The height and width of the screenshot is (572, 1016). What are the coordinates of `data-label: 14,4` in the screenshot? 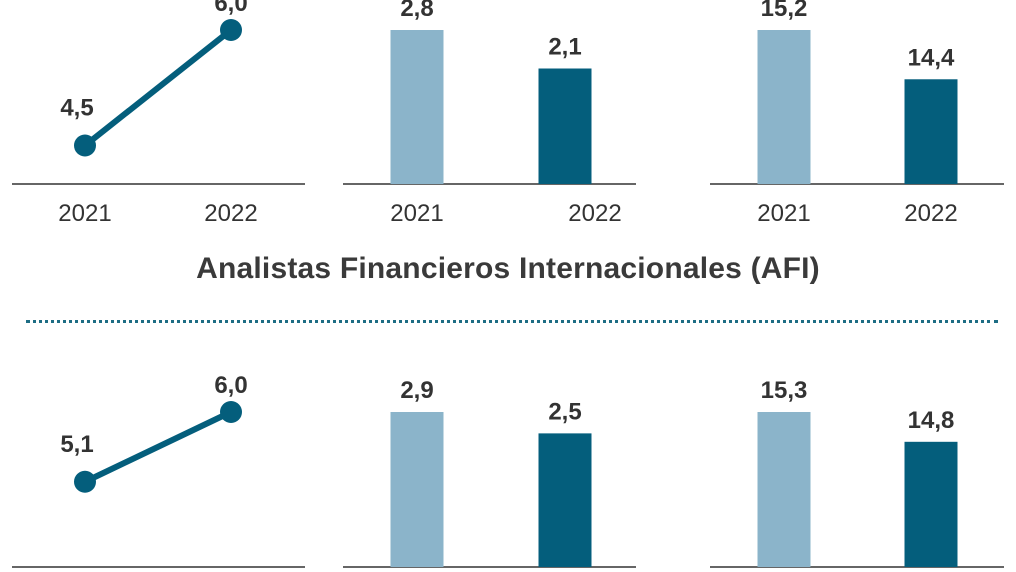 It's located at (931, 57).